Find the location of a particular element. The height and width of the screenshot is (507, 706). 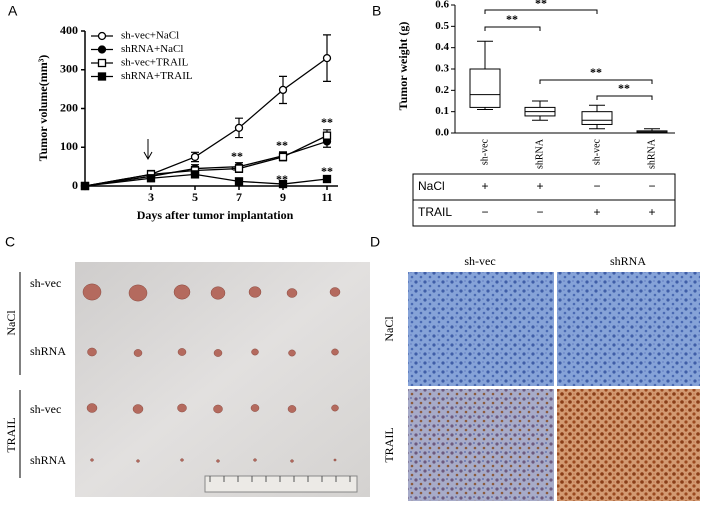

y-tick-label: 200 is located at coordinates (69, 107).